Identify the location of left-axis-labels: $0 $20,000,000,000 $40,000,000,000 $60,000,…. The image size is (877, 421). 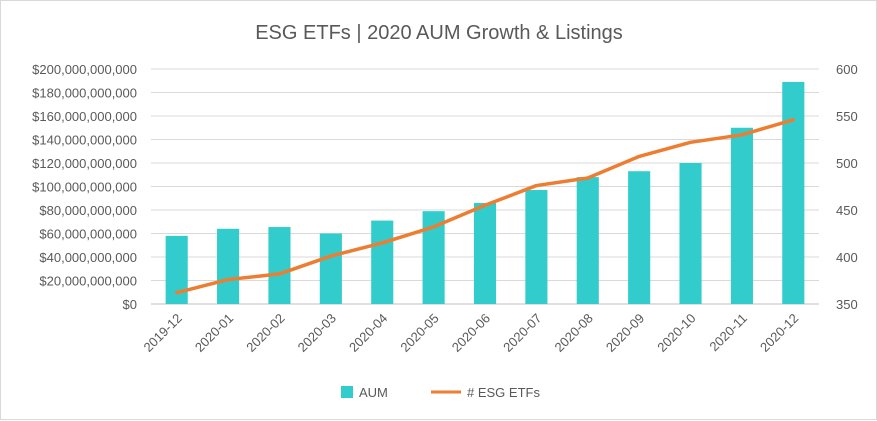
(84, 187).